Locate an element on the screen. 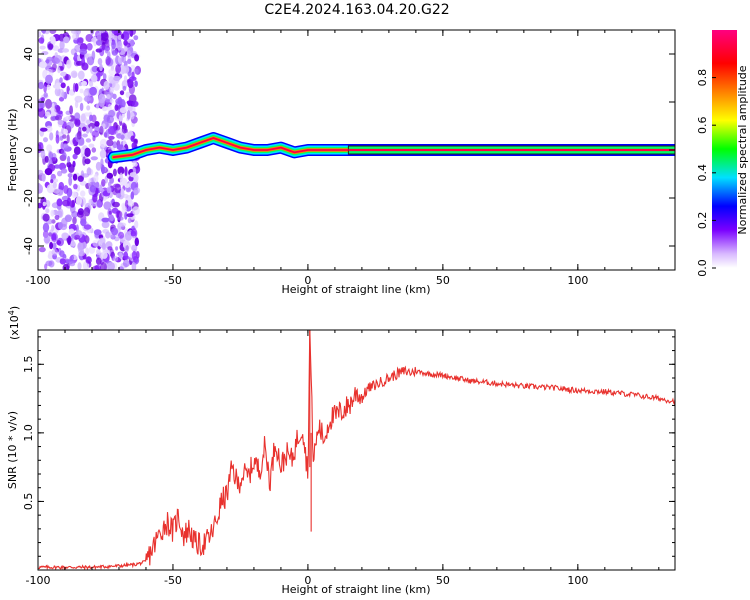  figure-title: C2E4.2024.163.04.20.G22 is located at coordinates (356, 10).